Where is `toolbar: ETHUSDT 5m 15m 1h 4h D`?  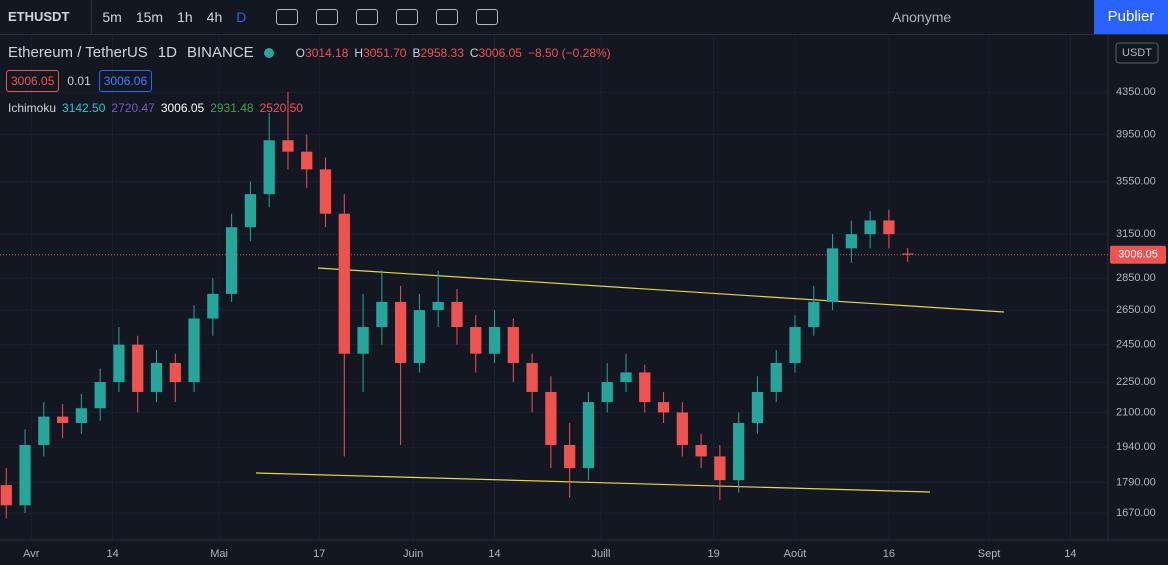
toolbar: ETHUSDT 5m 15m 1h 4h D is located at coordinates (584, 17).